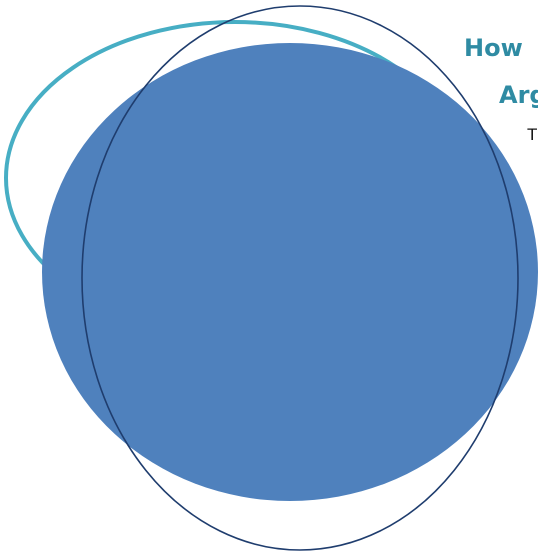 The height and width of the screenshot is (554, 538). What do you see at coordinates (493, 48) in the screenshot?
I see `heading-line-1: How` at bounding box center [493, 48].